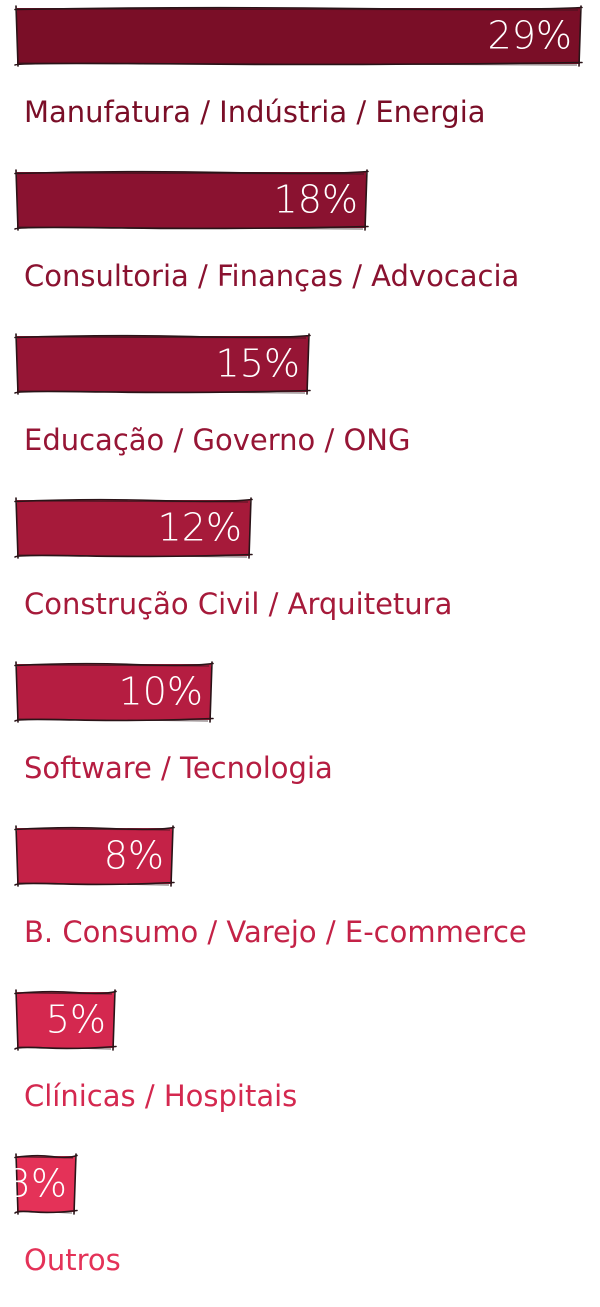 The image size is (600, 1307). What do you see at coordinates (178, 768) in the screenshot?
I see `category-label: Software / Tecnologia` at bounding box center [178, 768].